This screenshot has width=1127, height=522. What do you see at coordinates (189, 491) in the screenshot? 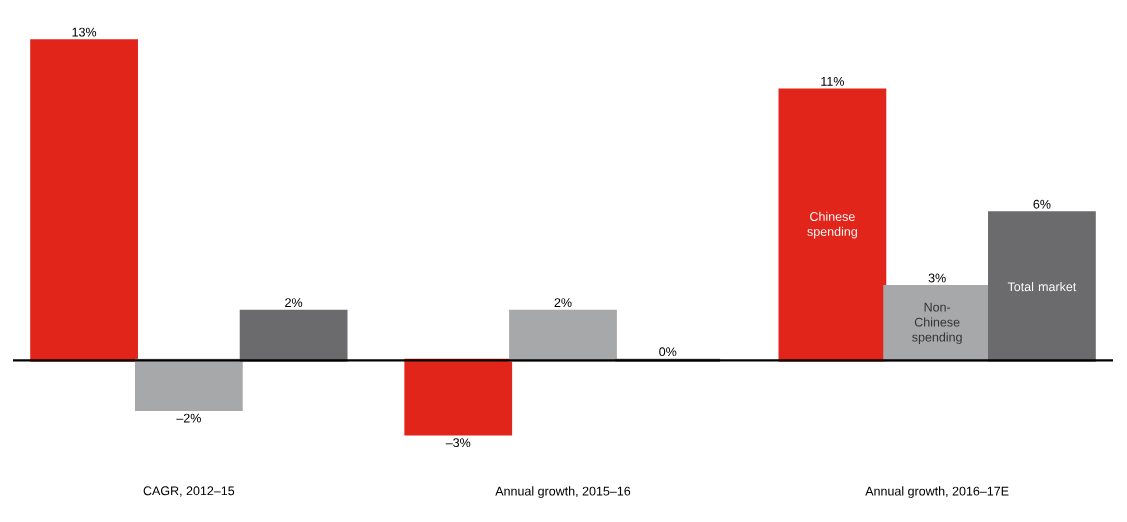
I see `x-tick-label: CAGR, 2012–15` at bounding box center [189, 491].